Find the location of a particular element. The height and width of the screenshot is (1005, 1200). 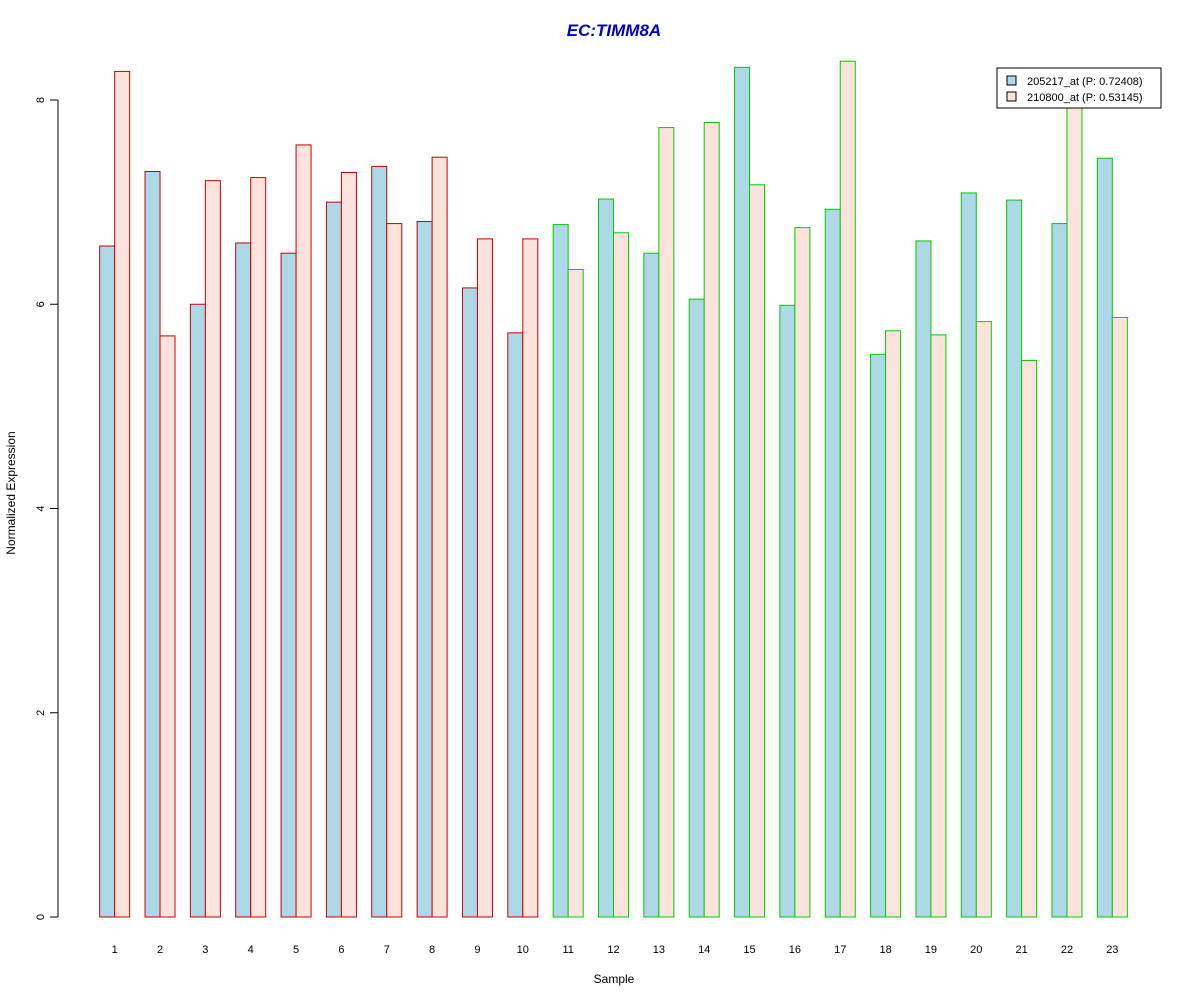

x-tick-labels: 1 2 3 4 5 6 7 8 9 10 11 12 13 14 15 16 17 18 19 20 21 22 23 is located at coordinates (615, 950).